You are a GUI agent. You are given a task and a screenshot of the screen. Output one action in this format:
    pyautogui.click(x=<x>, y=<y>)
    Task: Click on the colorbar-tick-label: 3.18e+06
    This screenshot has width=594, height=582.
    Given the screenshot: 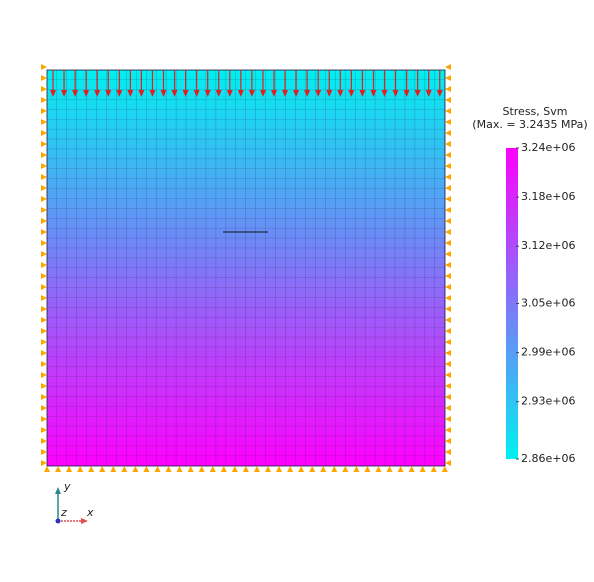 What is the action you would take?
    pyautogui.click(x=548, y=196)
    